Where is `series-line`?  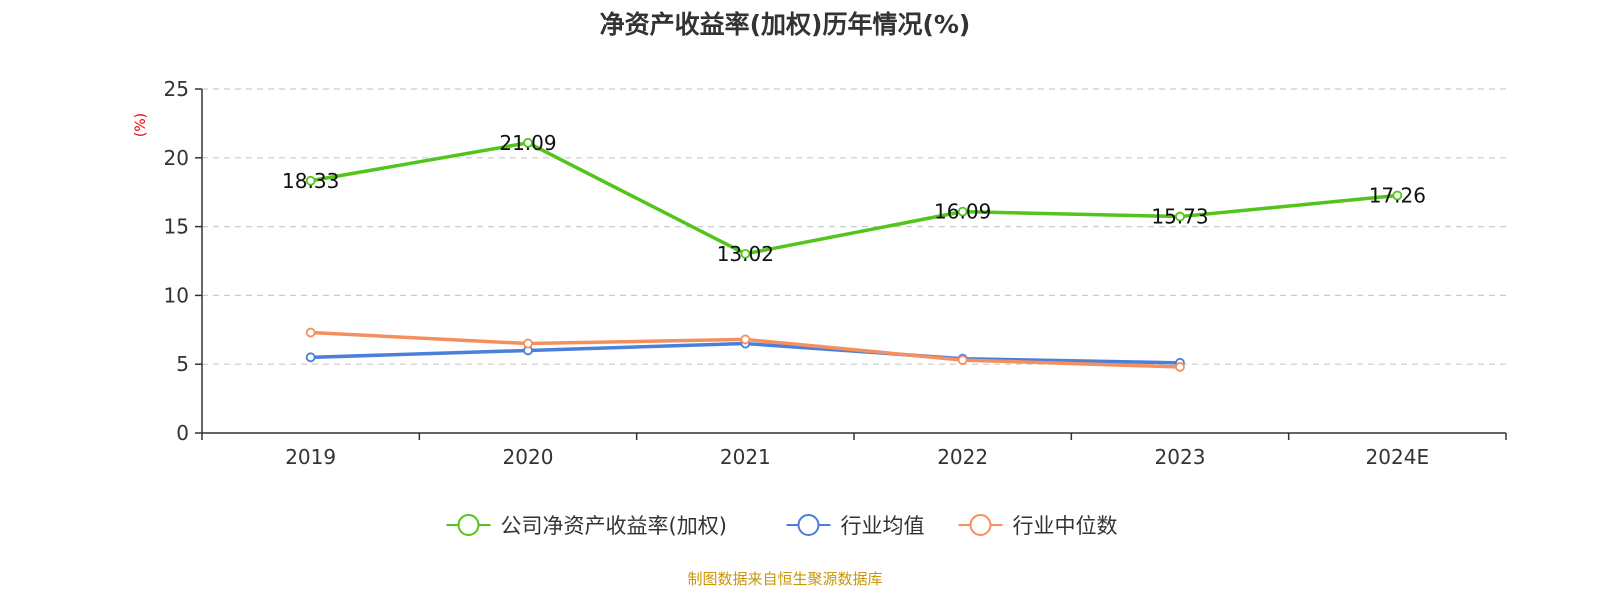
series-line is located at coordinates (854, 198).